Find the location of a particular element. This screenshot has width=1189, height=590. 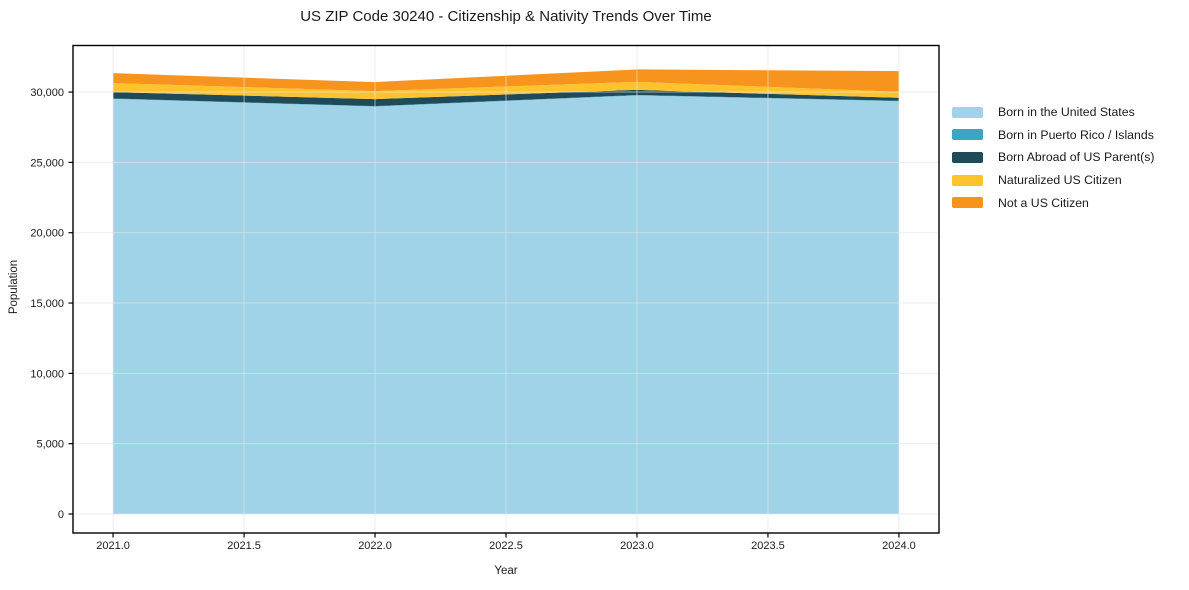

x-tick-label: 2023.5 is located at coordinates (768, 546).